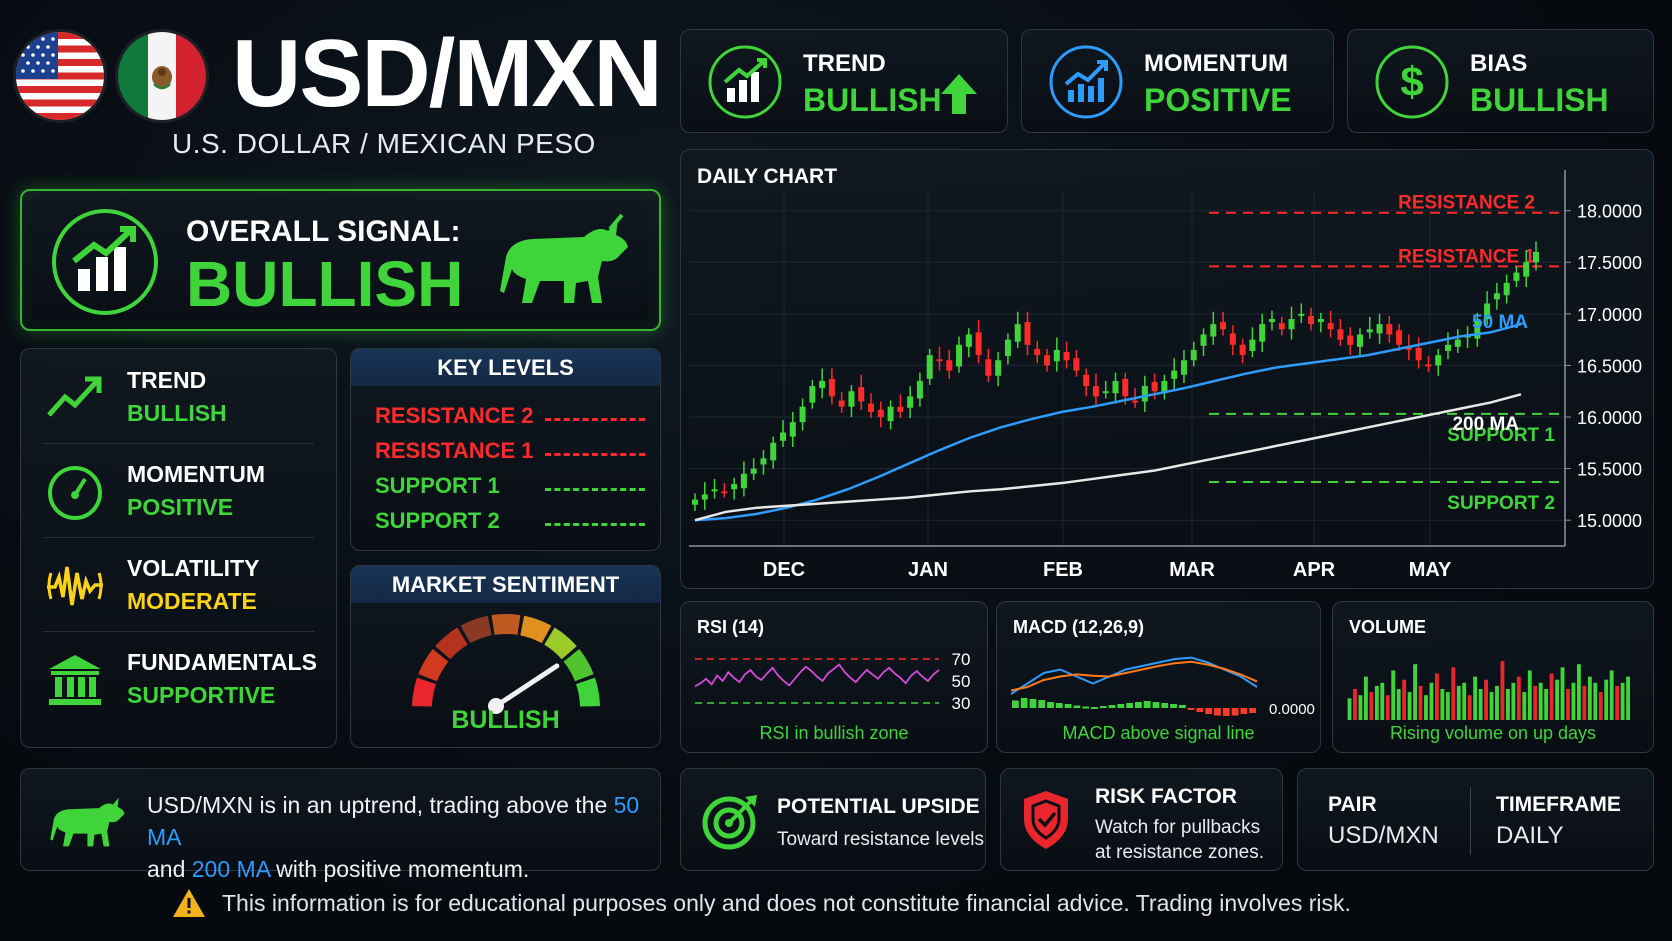 The image size is (1672, 941). Describe the element at coordinates (1500, 81) in the screenshot. I see `bias-card: $ BIAS BULLISH` at that location.